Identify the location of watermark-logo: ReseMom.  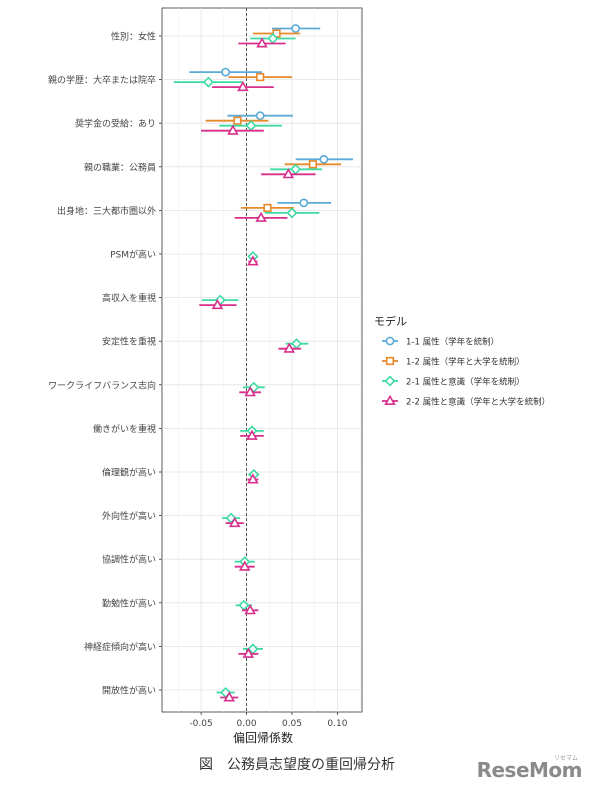
(529, 770).